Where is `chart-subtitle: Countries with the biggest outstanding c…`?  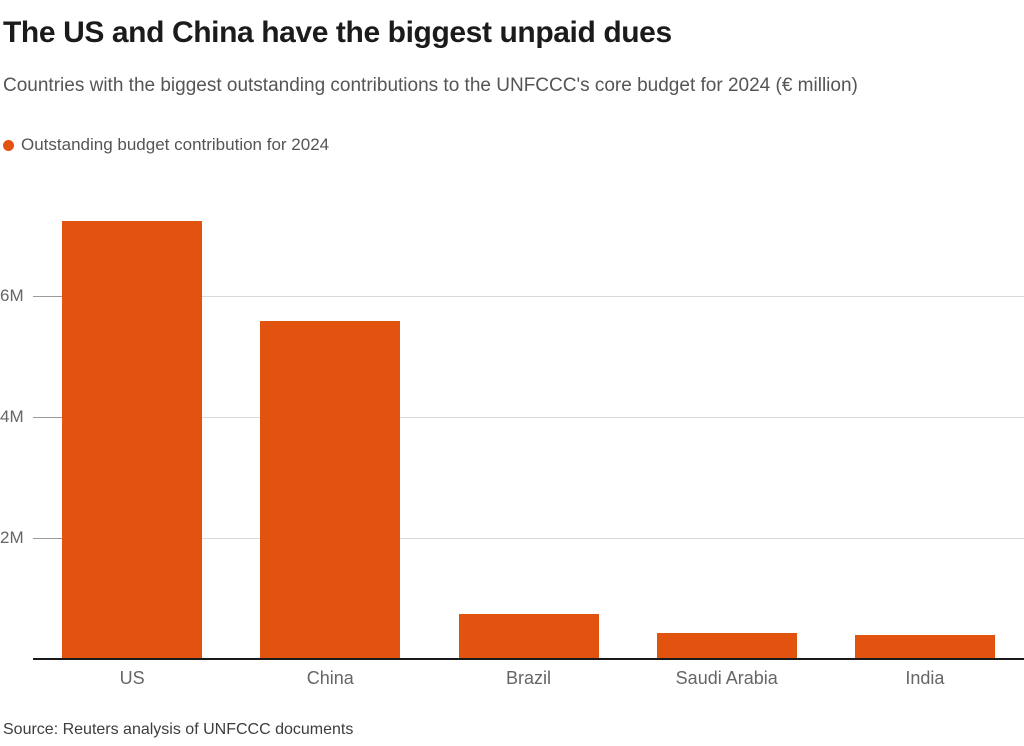
chart-subtitle: Countries with the biggest outstanding c… is located at coordinates (430, 85).